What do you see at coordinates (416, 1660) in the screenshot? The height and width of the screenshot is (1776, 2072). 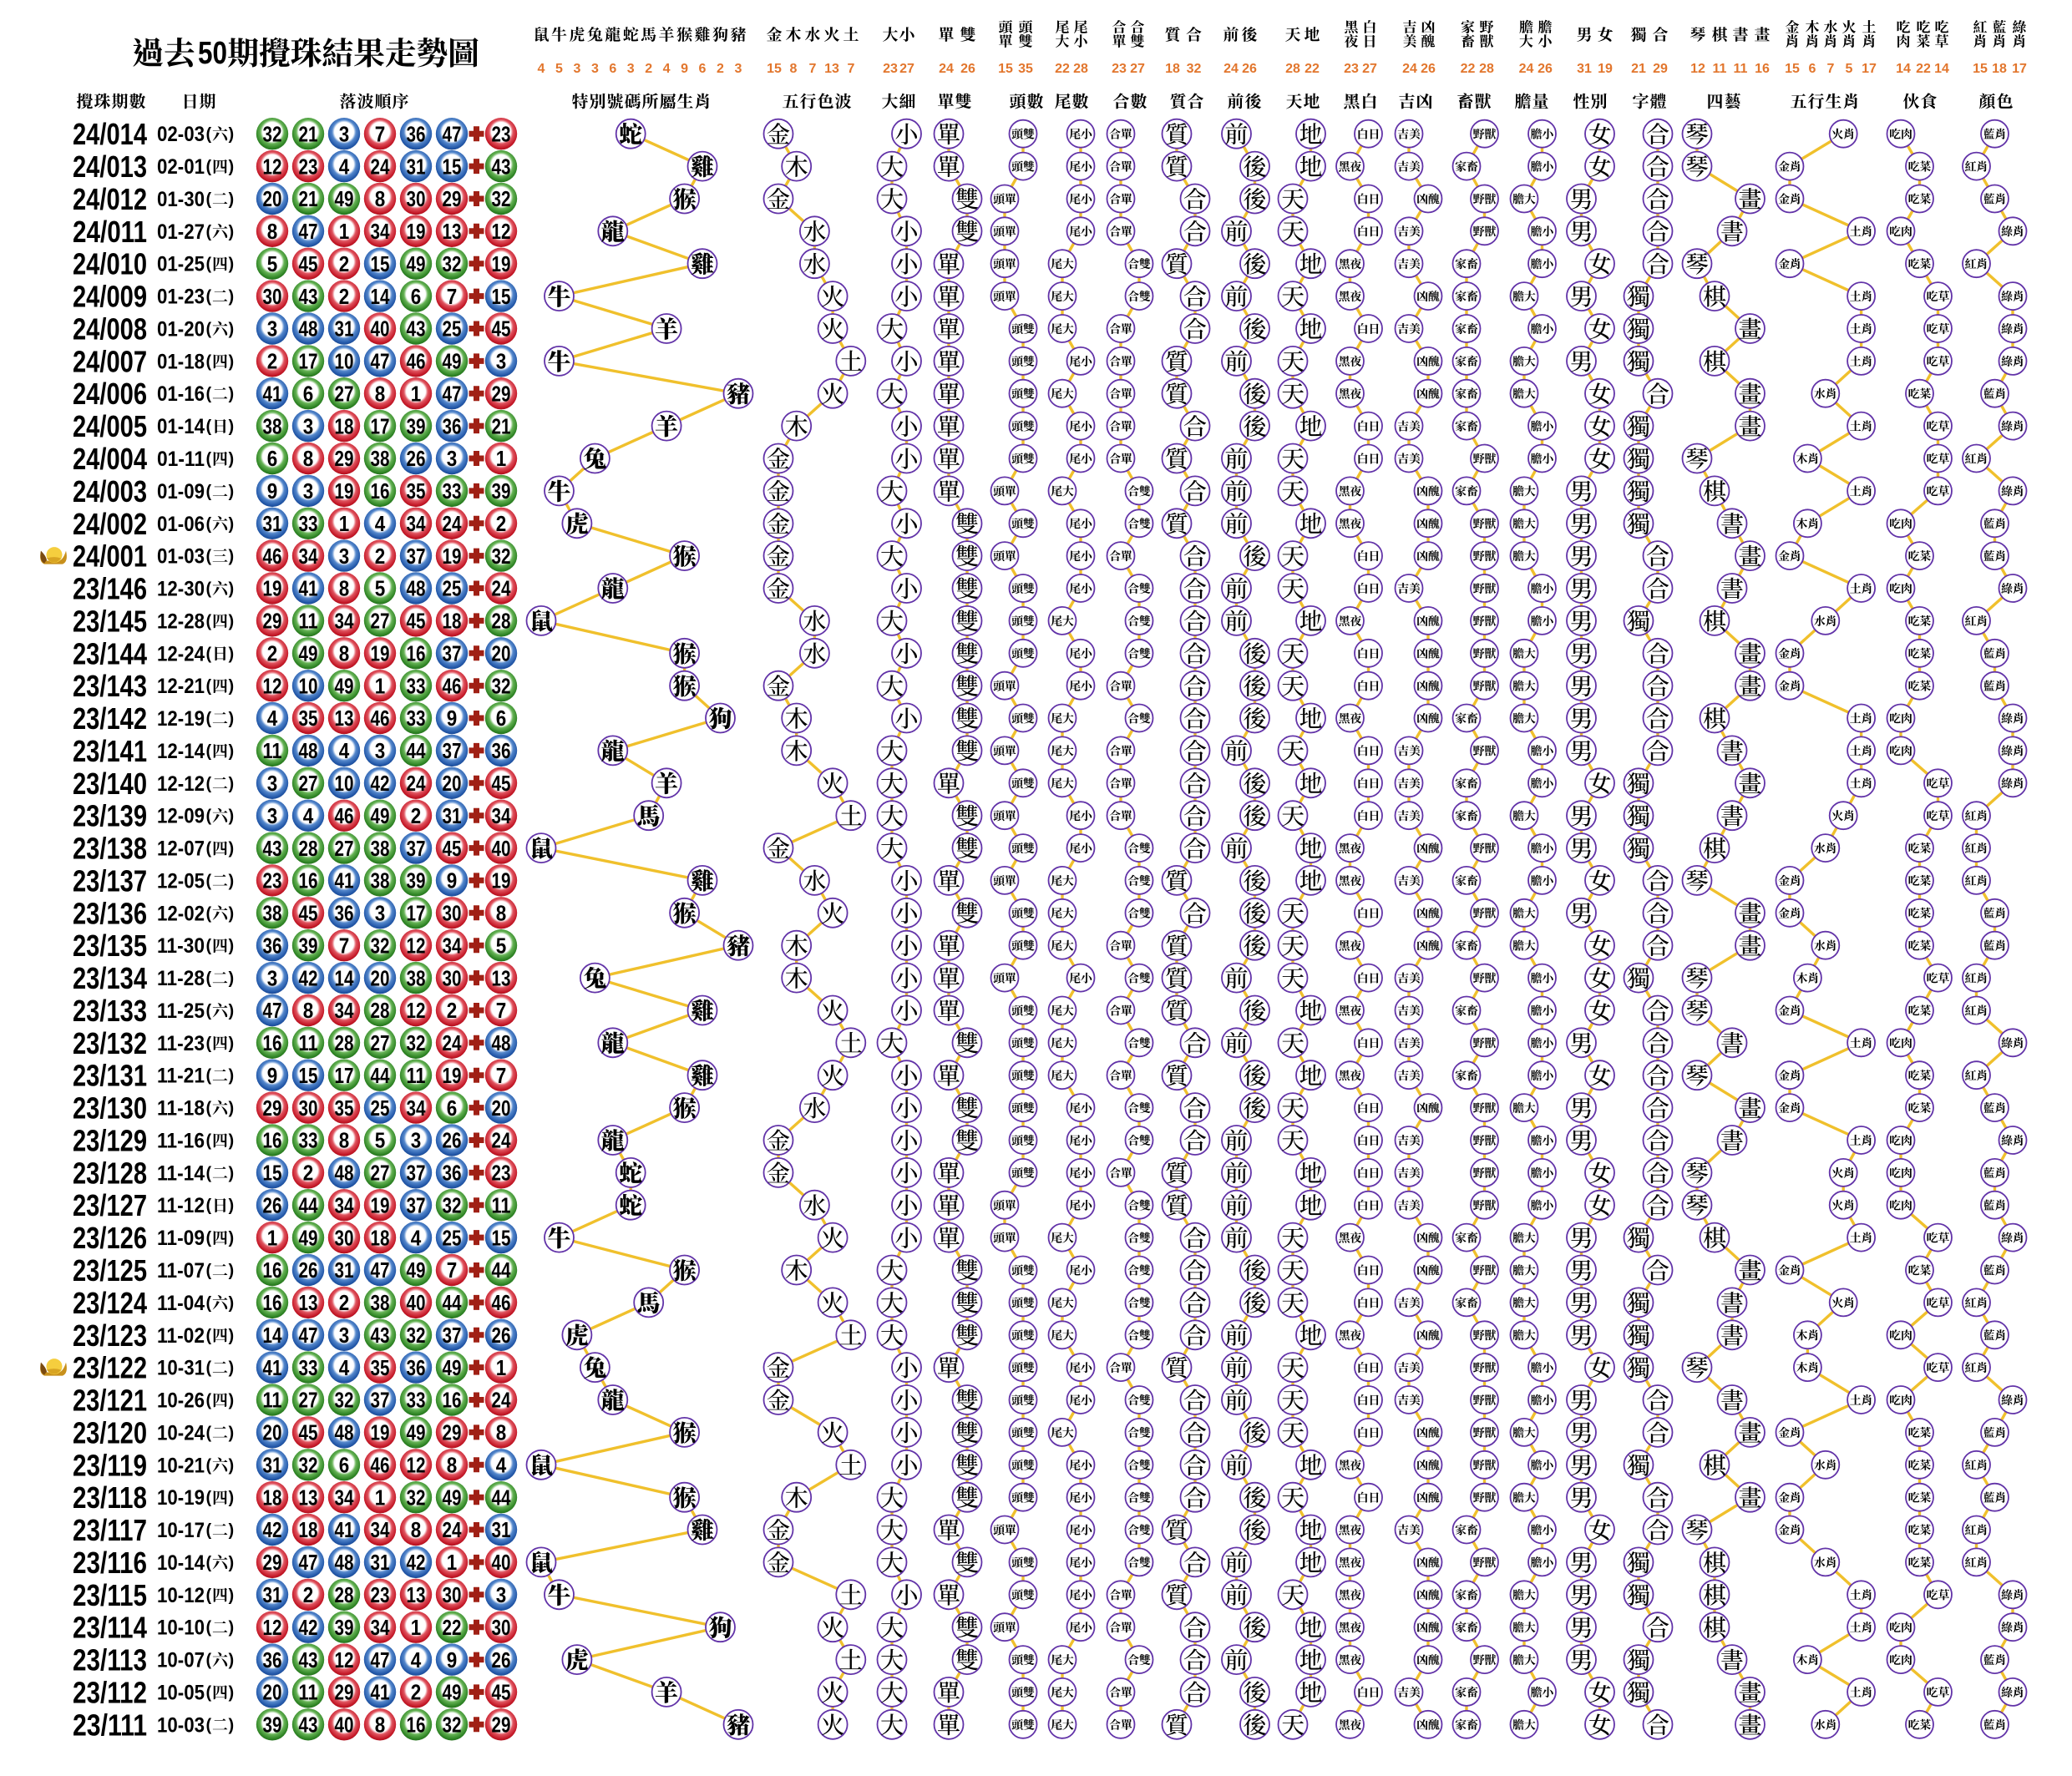 I see `svg-text: 4` at bounding box center [416, 1660].